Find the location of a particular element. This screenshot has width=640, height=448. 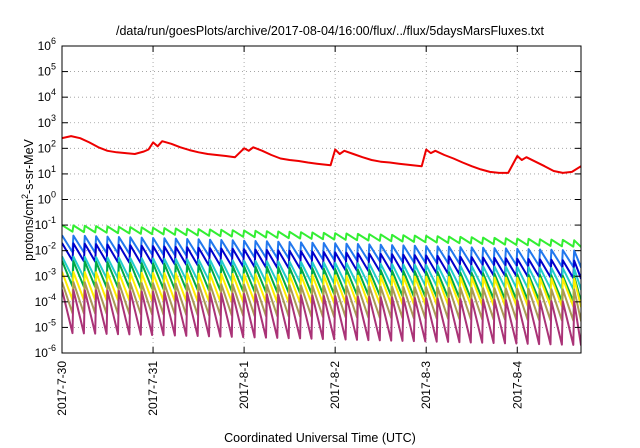

y-tick-label: 10⁴ is located at coordinates (47, 95).